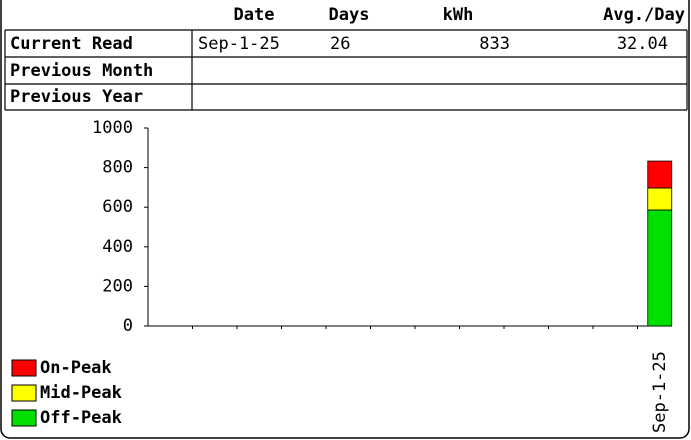 This screenshot has height=440, width=691. Describe the element at coordinates (76, 97) in the screenshot. I see `row-label: Previous Year` at that location.